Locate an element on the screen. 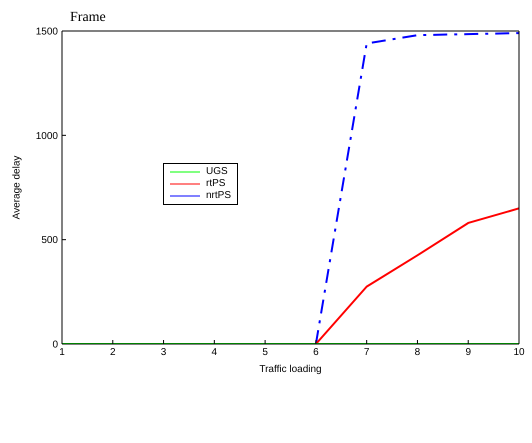  y-tick-label: 500 is located at coordinates (49, 240).